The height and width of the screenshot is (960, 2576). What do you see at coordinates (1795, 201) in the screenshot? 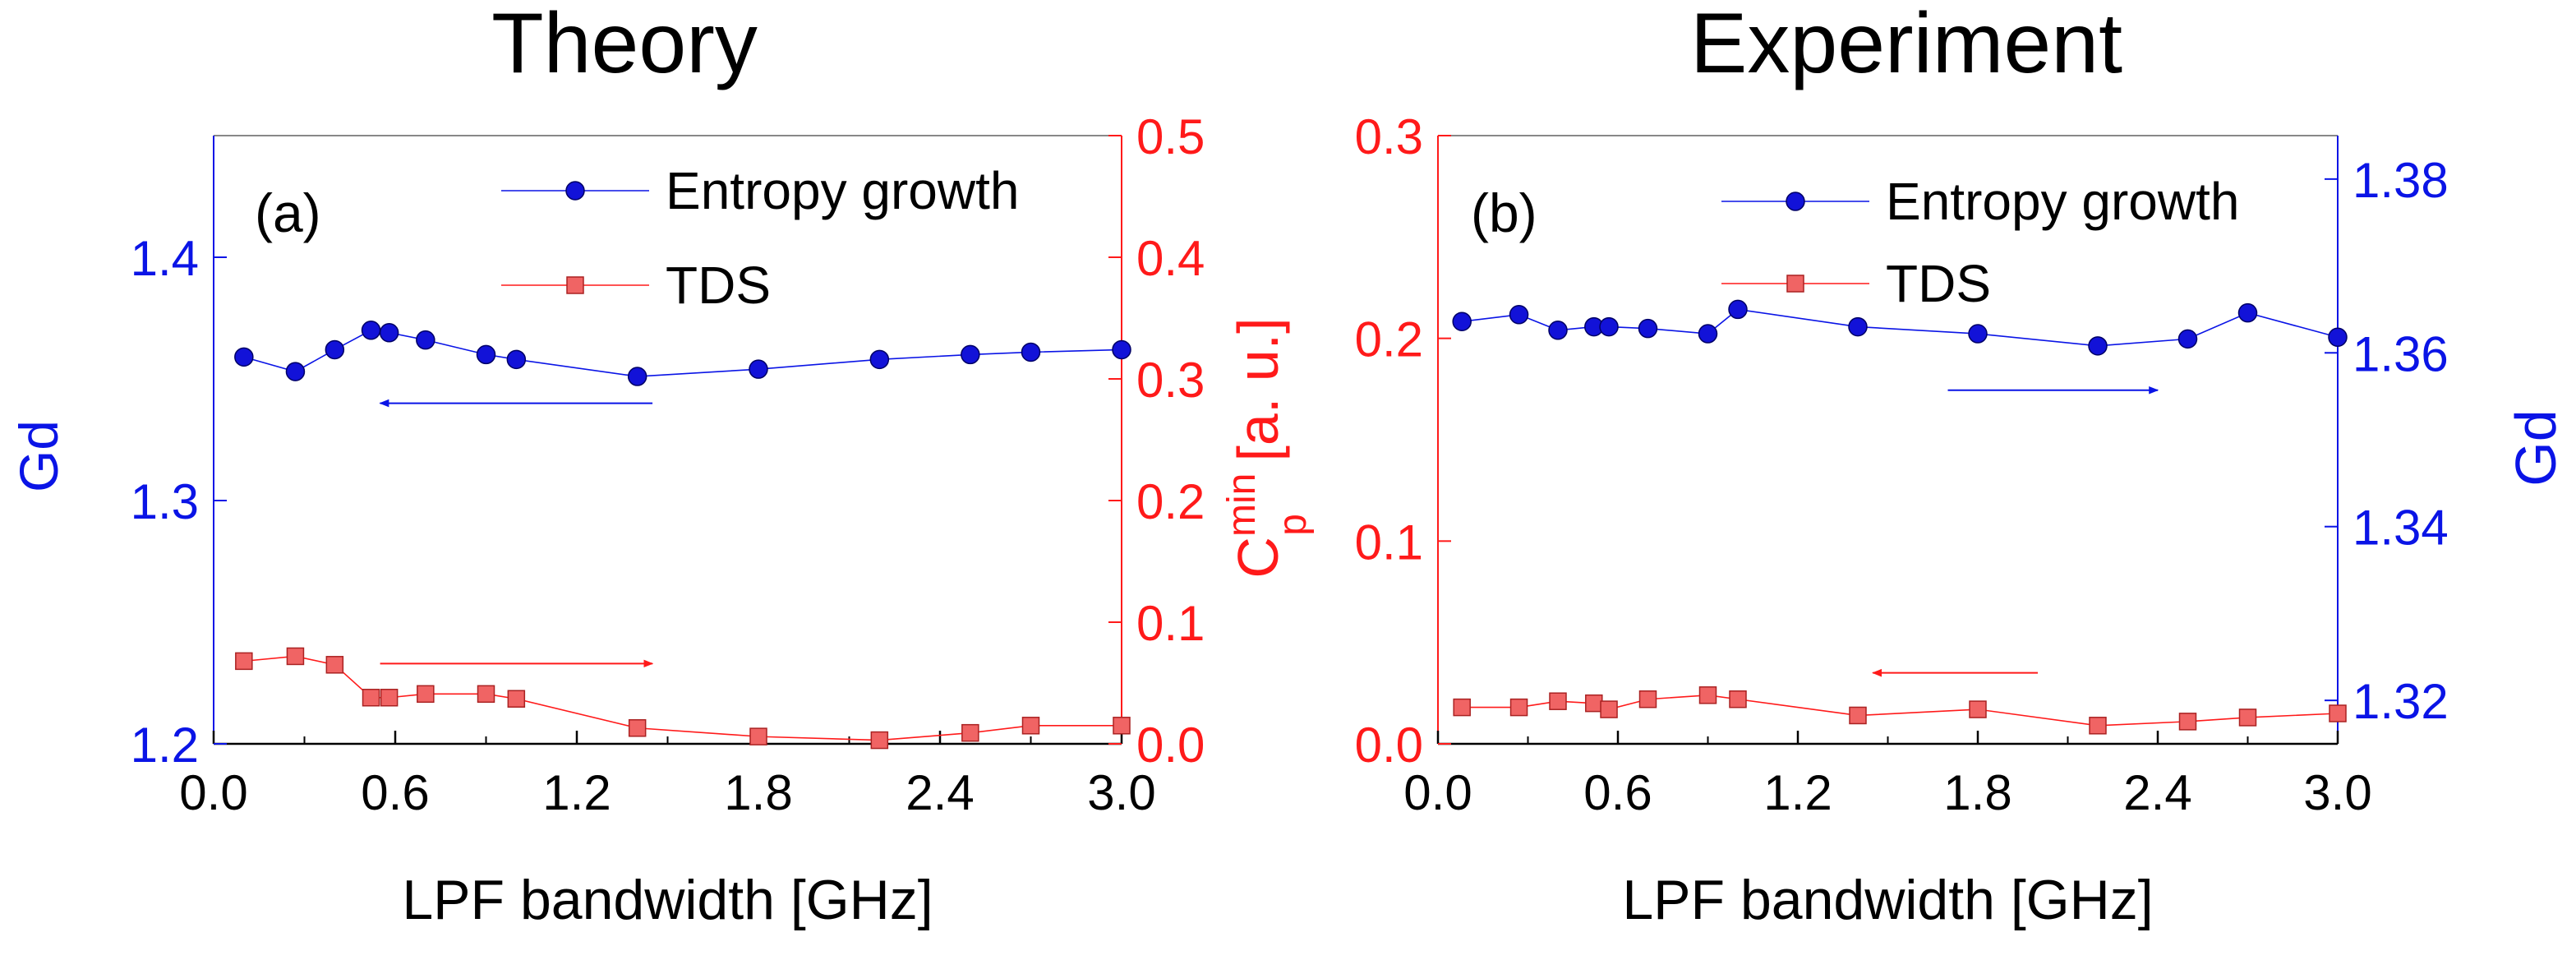
I see `legend-marker-circle` at bounding box center [1795, 201].